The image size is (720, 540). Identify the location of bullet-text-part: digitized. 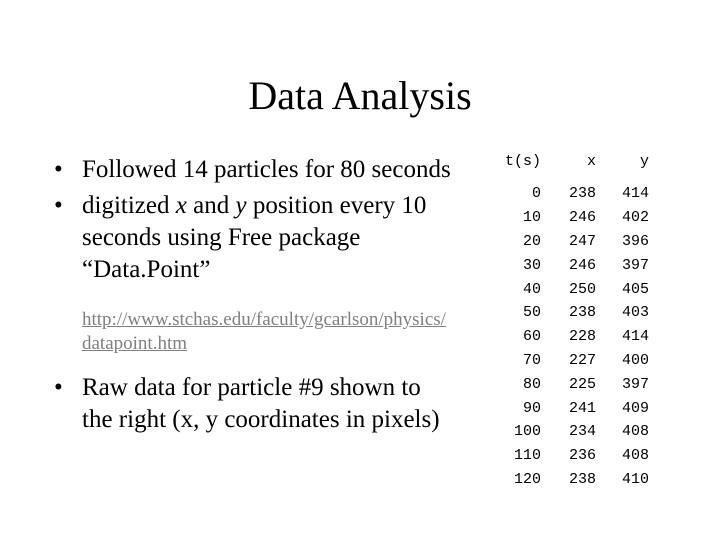
(129, 205).